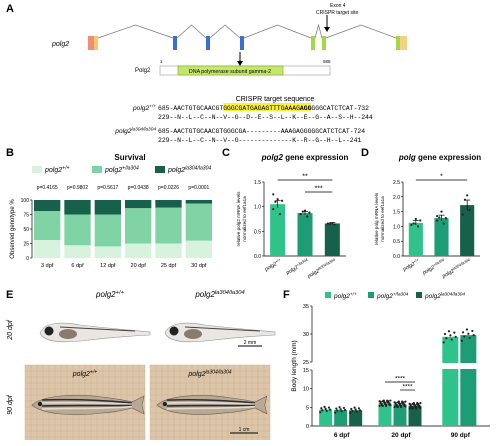  What do you see at coordinates (365, 153) in the screenshot?
I see `panel-d-letter: D` at bounding box center [365, 153].